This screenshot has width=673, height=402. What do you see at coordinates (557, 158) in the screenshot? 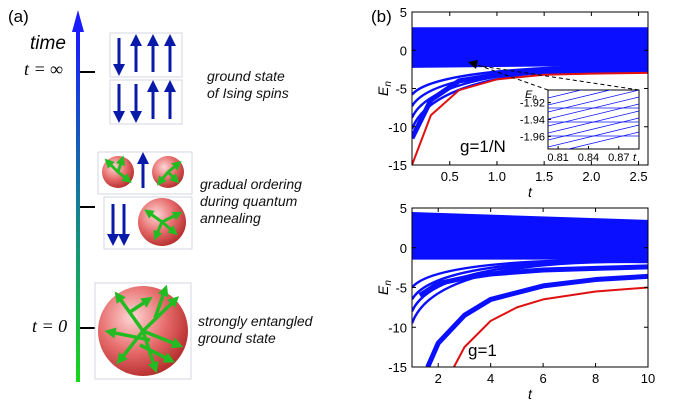
I see `inset-x-tick-label: 0.81` at bounding box center [557, 158].